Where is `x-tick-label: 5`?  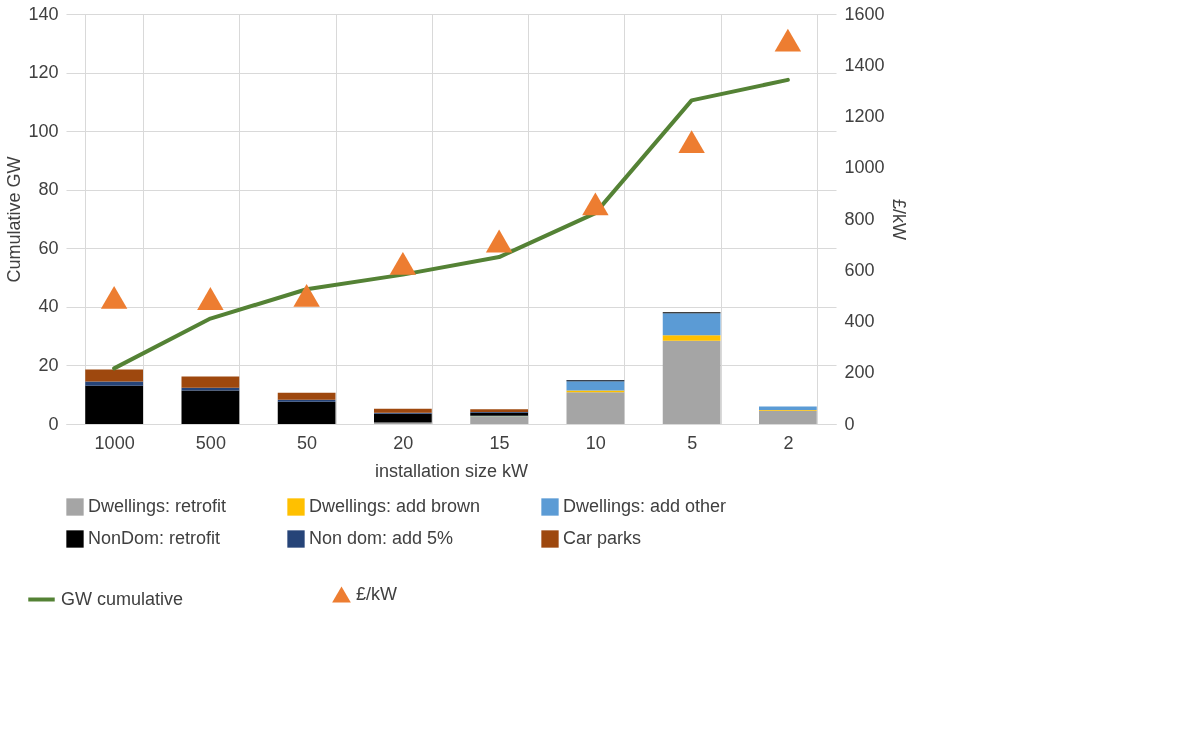 x-tick-label: 5 is located at coordinates (692, 442).